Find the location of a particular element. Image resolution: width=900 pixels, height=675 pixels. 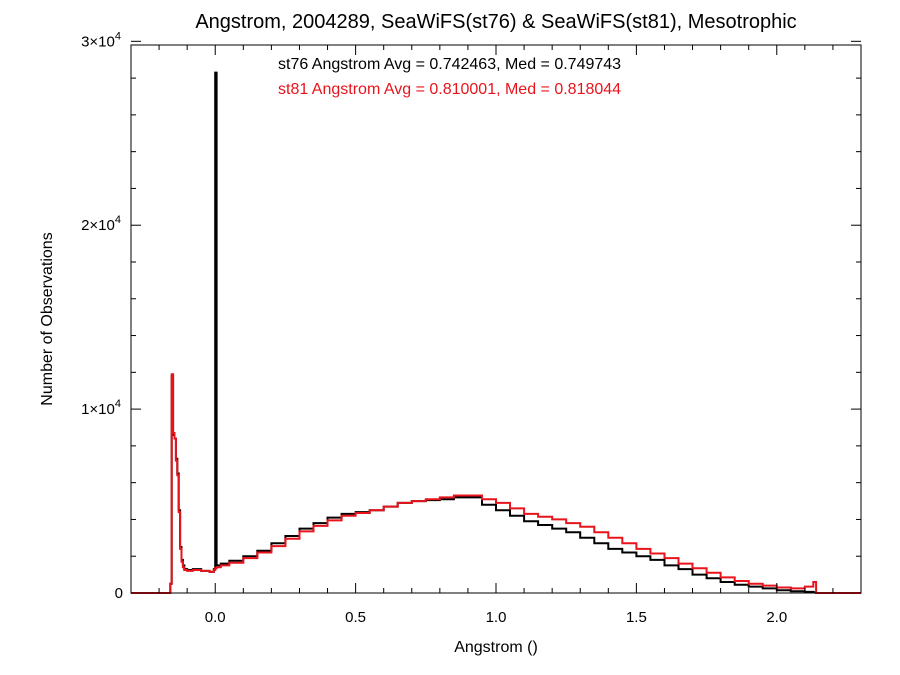

x-axis-label: Angstrom () is located at coordinates (496, 647).